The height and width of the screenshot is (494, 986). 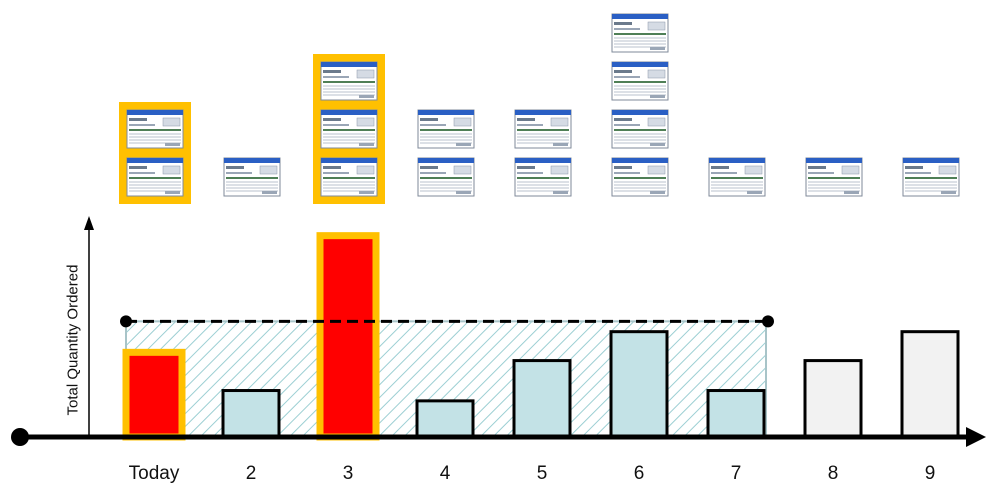 I want to click on category-label-3: 3, so click(x=348, y=473).